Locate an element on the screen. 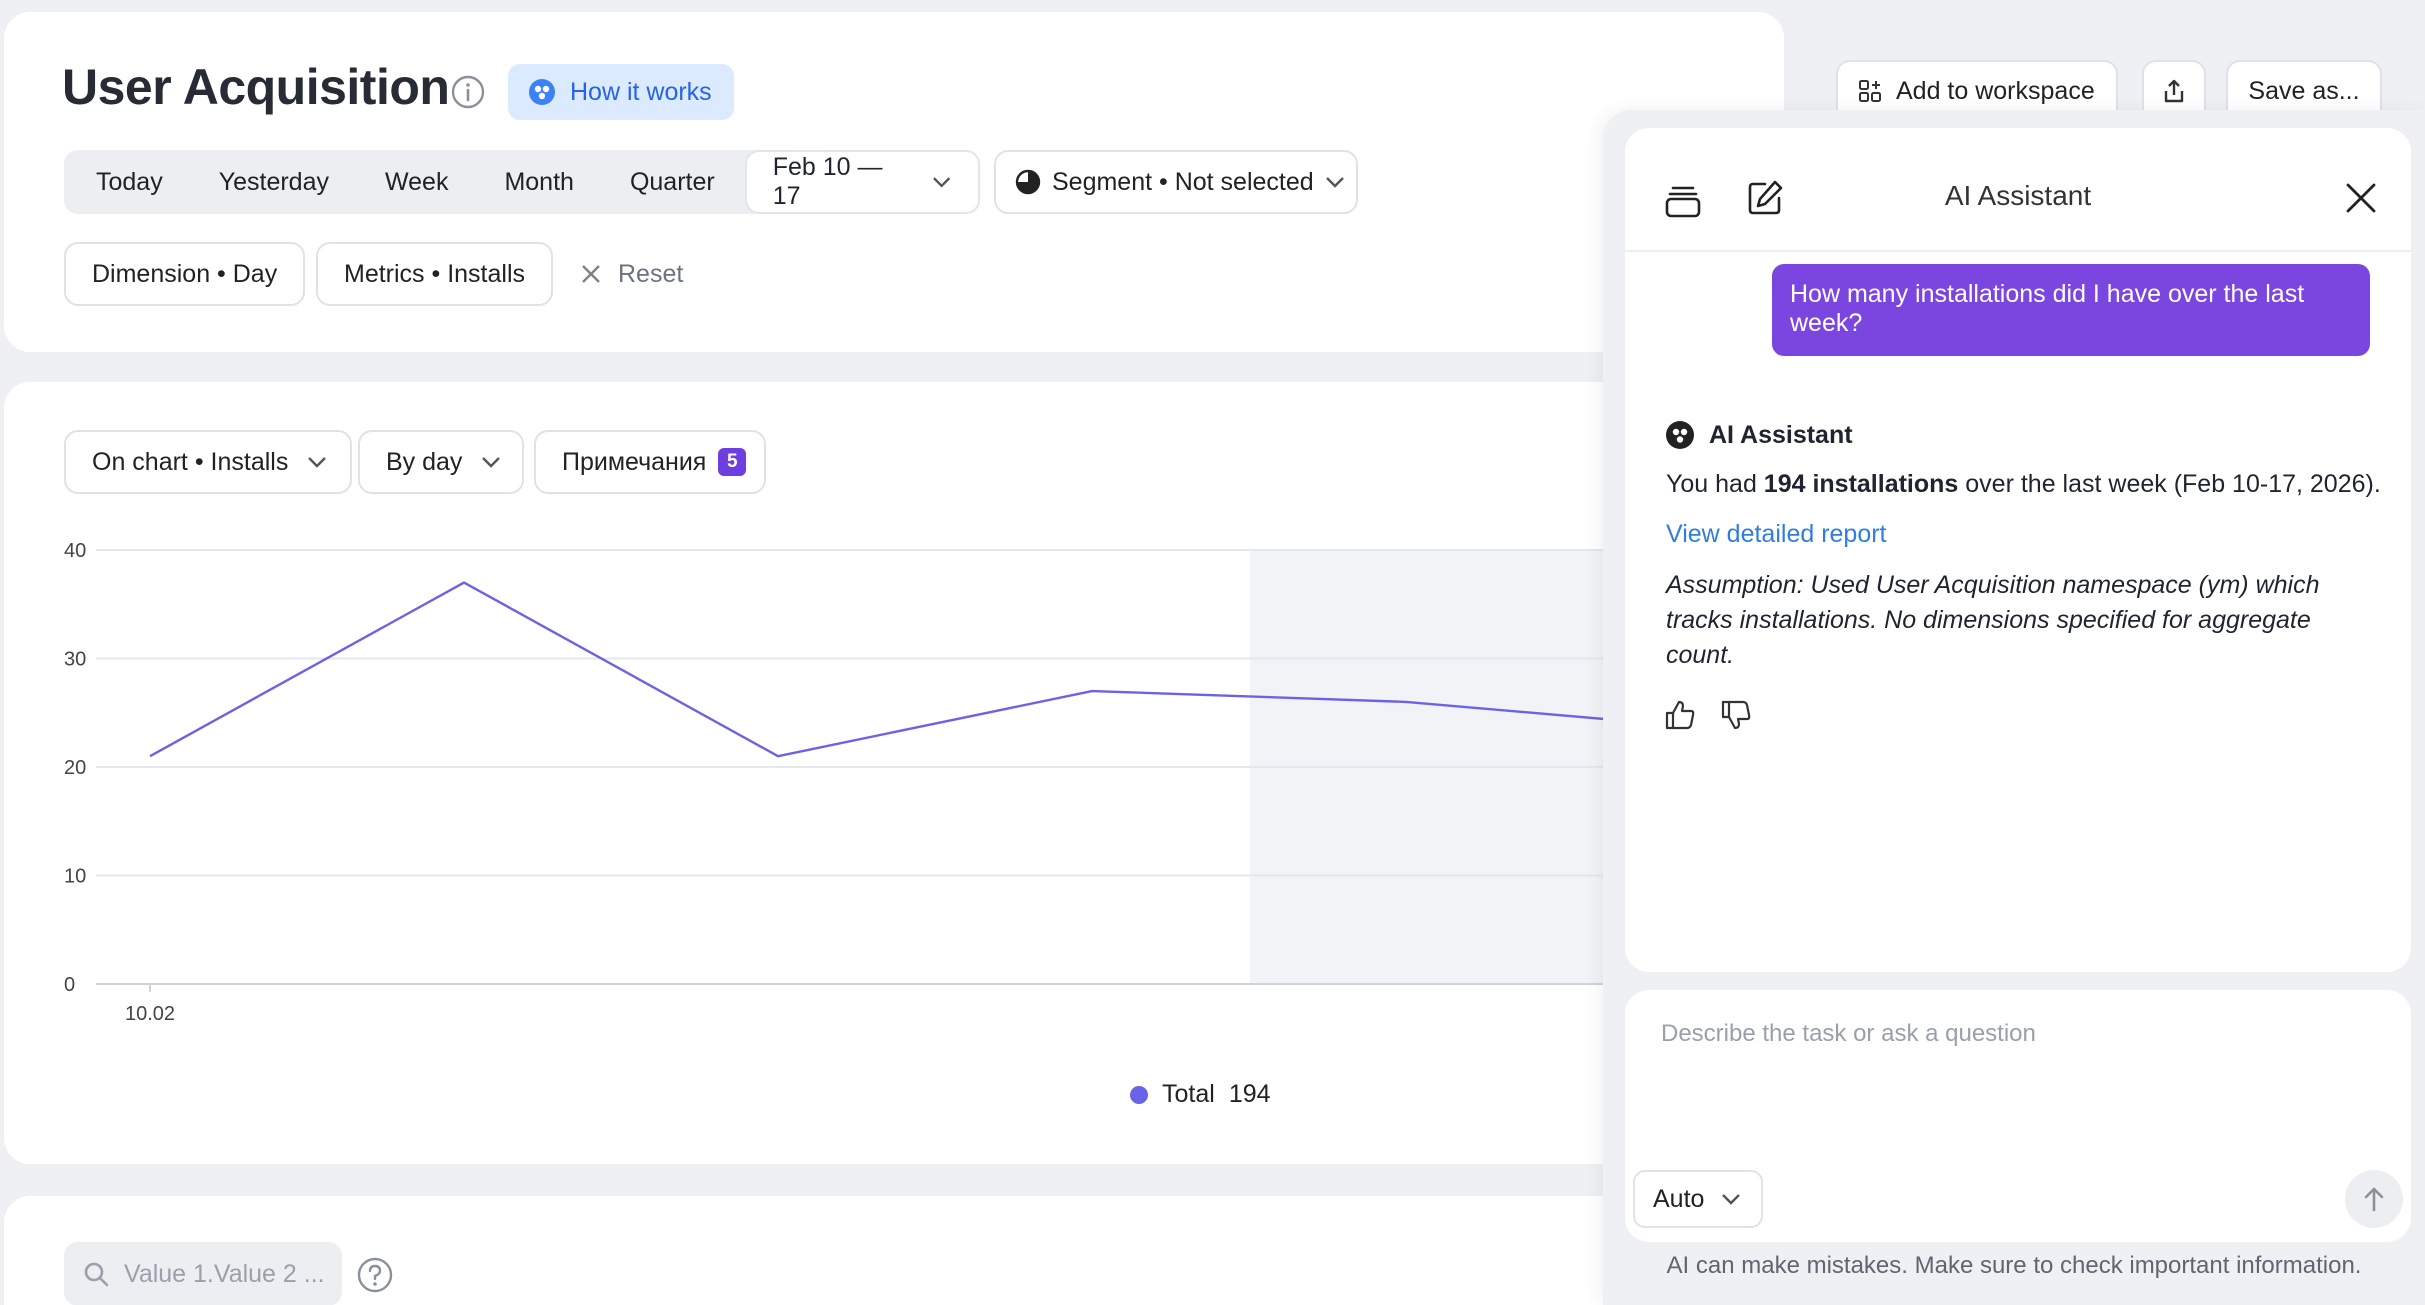 The image size is (2425, 1305). on-chart-label: On chart • Installs is located at coordinates (190, 461).